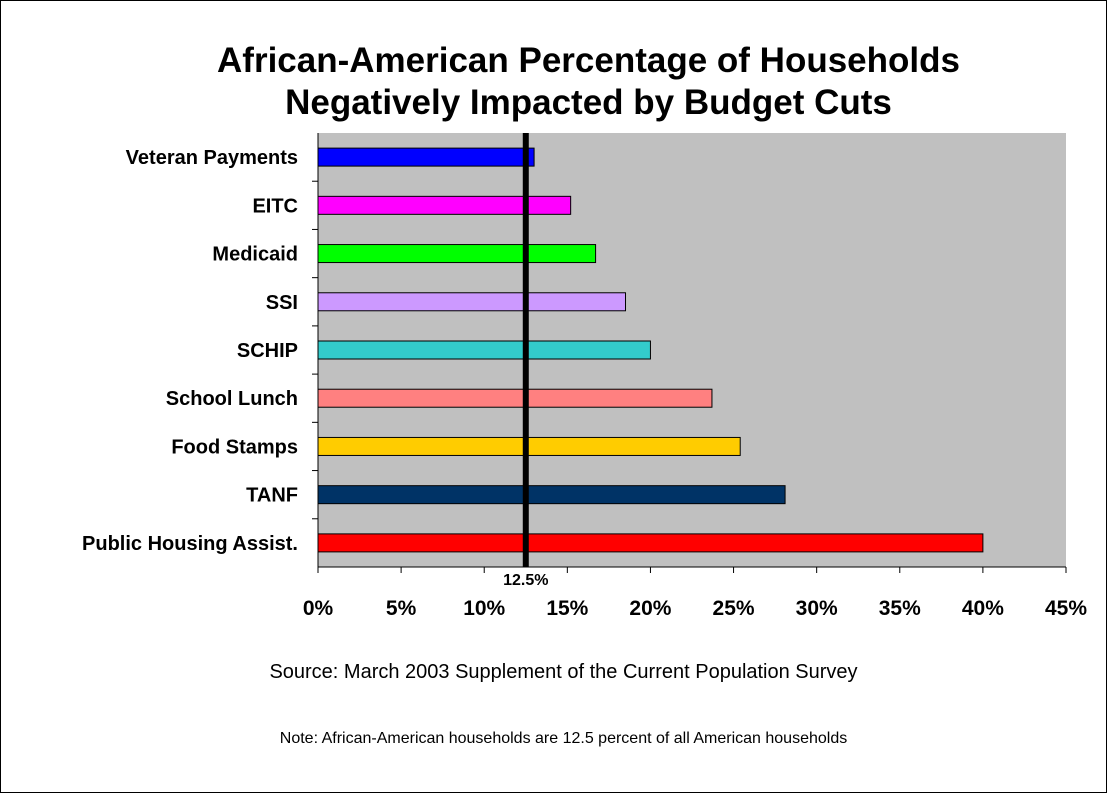 The image size is (1107, 793). What do you see at coordinates (515, 398) in the screenshot?
I see `bar-school-lunch` at bounding box center [515, 398].